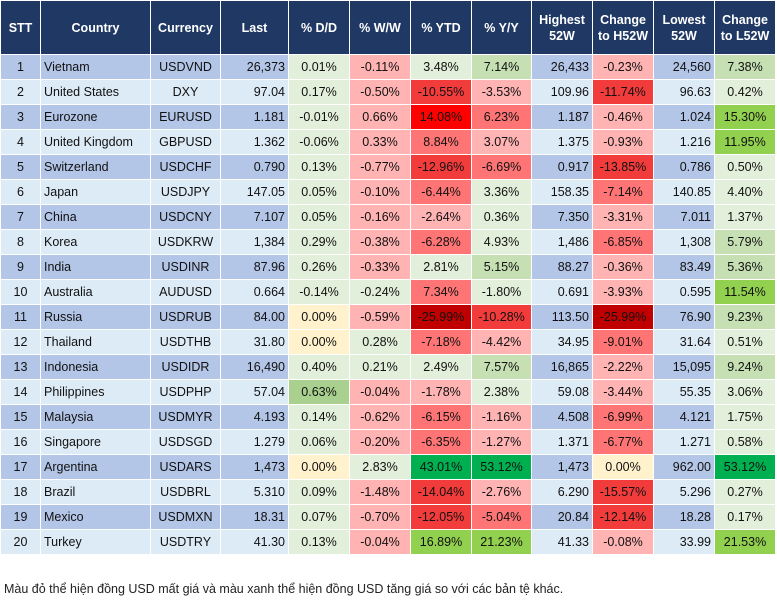 Image resolution: width=777 pixels, height=602 pixels. What do you see at coordinates (623, 242) in the screenshot?
I see `cell-change-to-h52w: -6.85%` at bounding box center [623, 242].